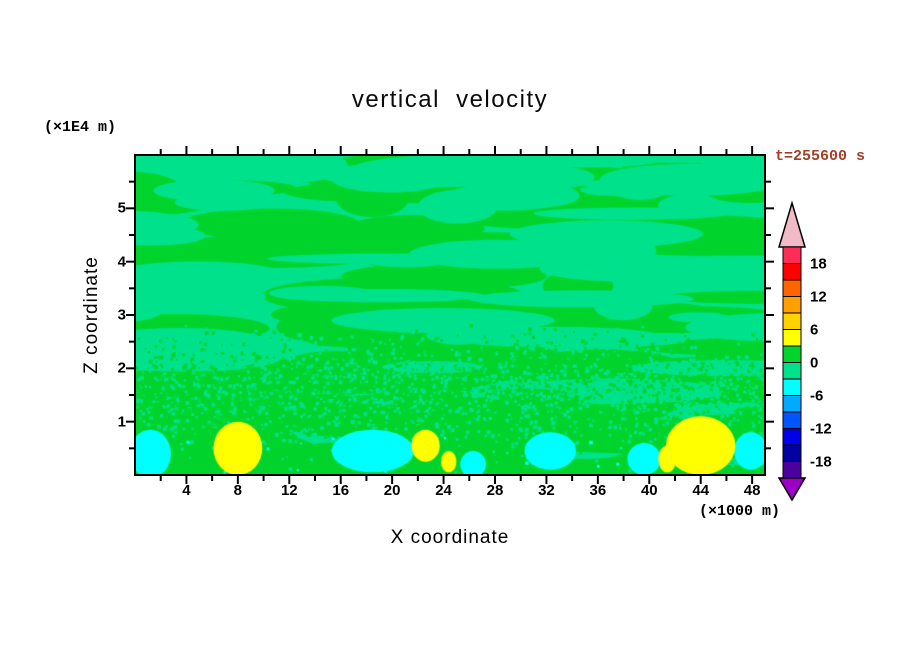 This screenshot has width=904, height=654. I want to click on colorbar-tick-label: -6, so click(817, 395).